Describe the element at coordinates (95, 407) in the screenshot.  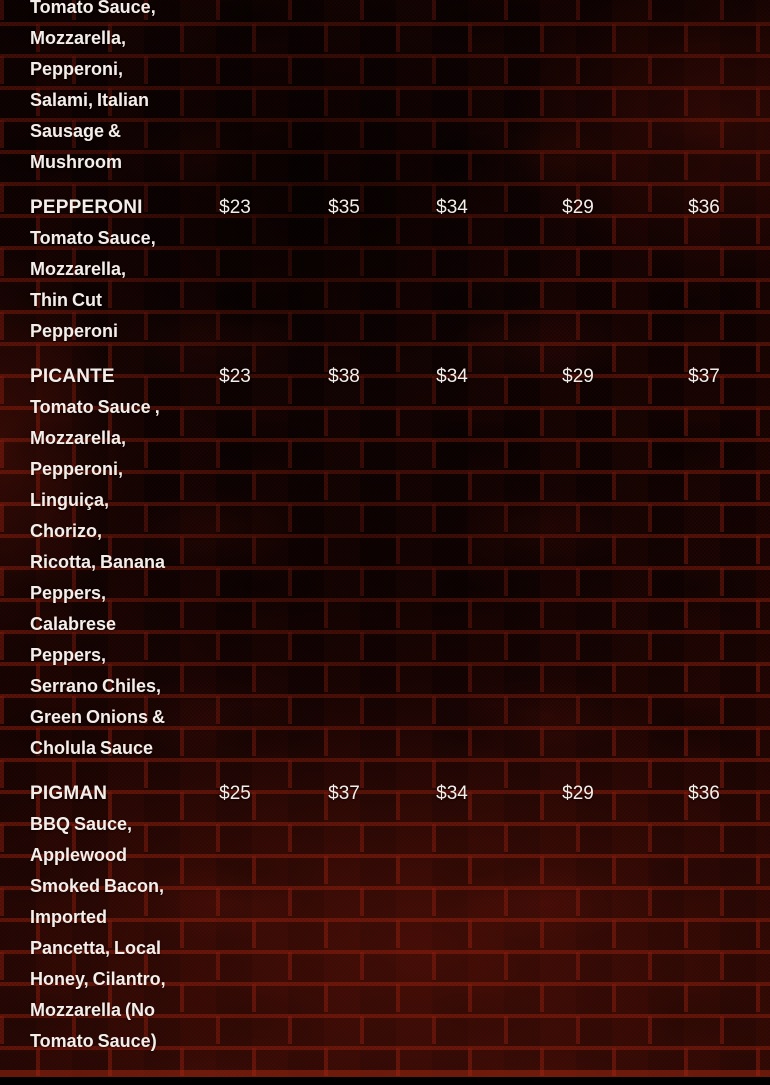
I see `item-description-line: Tomato Sauce ,` at that location.